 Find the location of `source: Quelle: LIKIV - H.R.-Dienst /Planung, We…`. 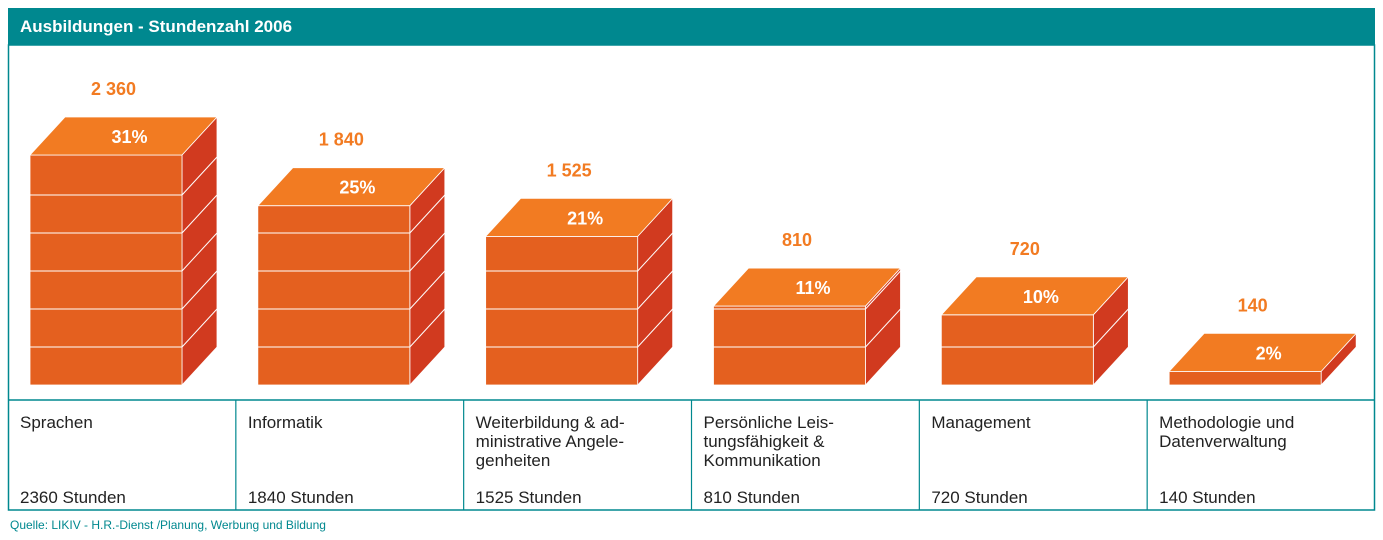

source: Quelle: LIKIV - H.R.-Dienst /Planung, We… is located at coordinates (168, 525).